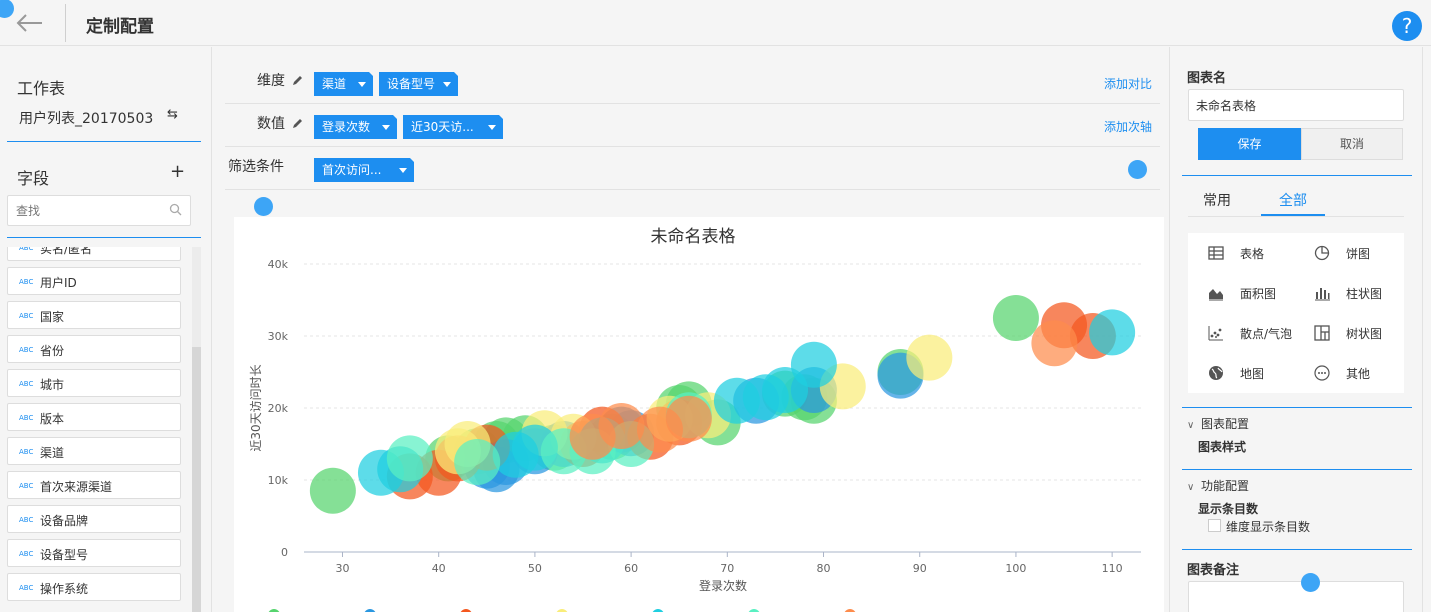  I want to click on field-search-box, so click(99, 210).